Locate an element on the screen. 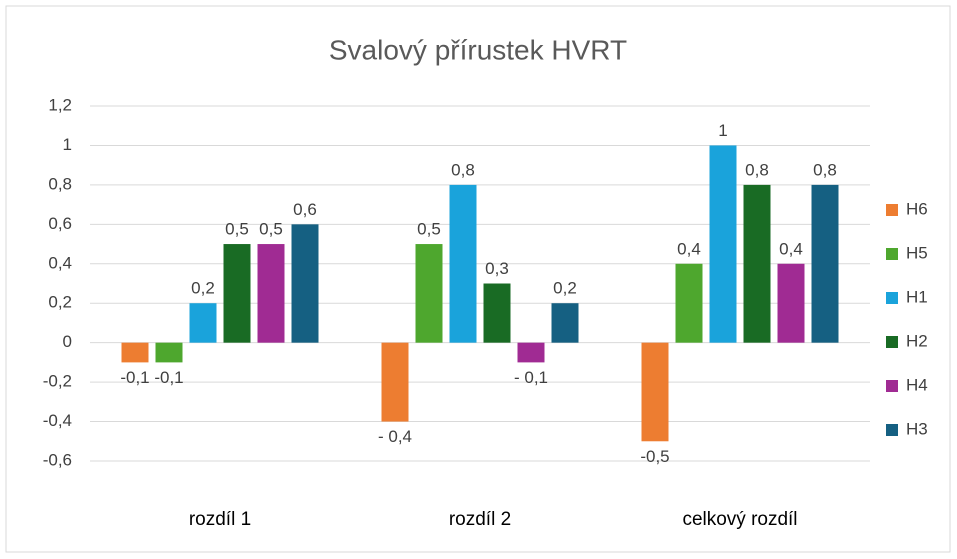 The height and width of the screenshot is (559, 957). legend-label: H3 is located at coordinates (917, 428).